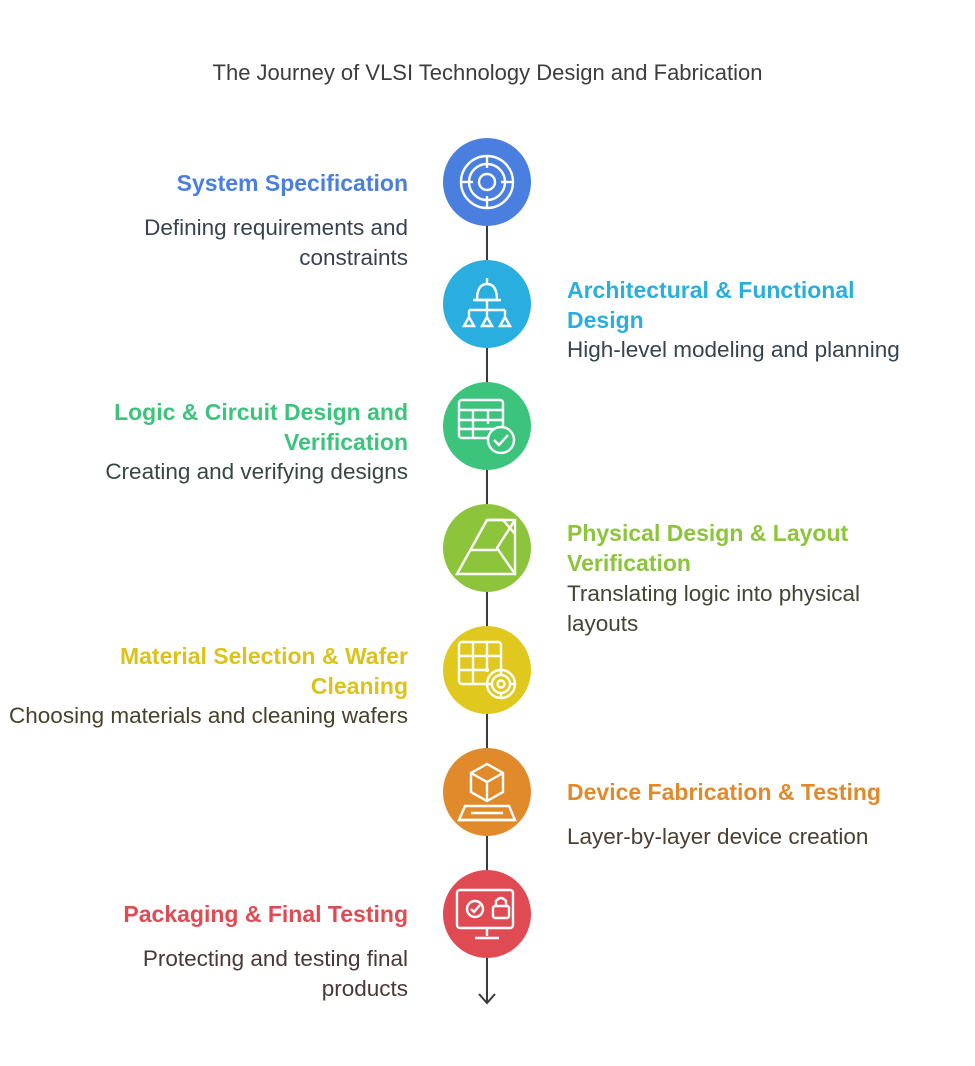  What do you see at coordinates (718, 836) in the screenshot?
I see `step-6-description: Layer-by-layer device creation` at bounding box center [718, 836].